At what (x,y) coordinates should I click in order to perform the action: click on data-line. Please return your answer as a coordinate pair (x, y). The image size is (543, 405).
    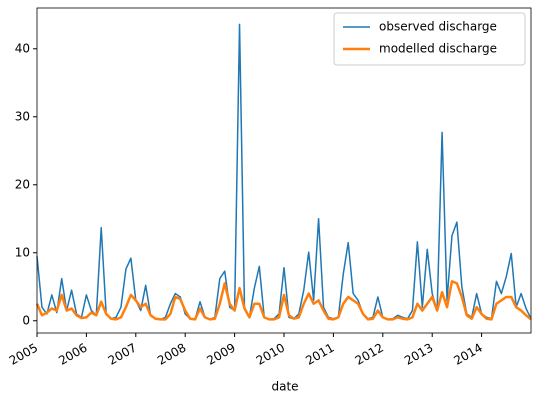
    Looking at the image, I should click on (283, 300).